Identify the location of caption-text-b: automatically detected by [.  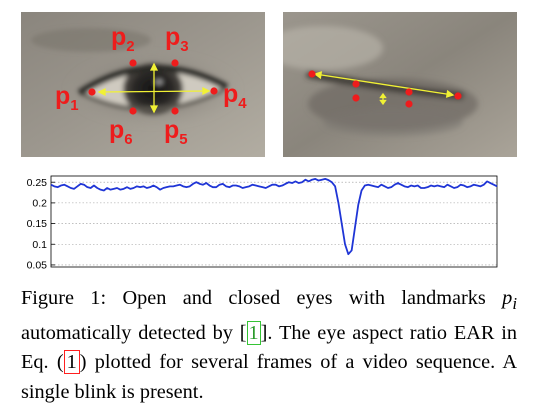
(134, 332).